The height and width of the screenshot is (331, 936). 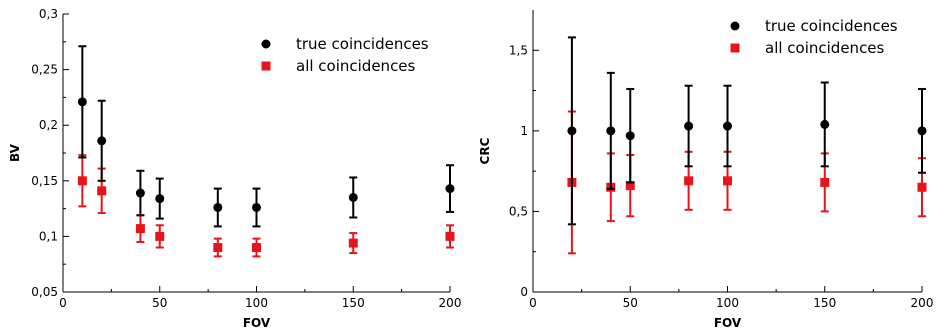 What do you see at coordinates (485, 150) in the screenshot?
I see `y-axis-label: CRC` at bounding box center [485, 150].